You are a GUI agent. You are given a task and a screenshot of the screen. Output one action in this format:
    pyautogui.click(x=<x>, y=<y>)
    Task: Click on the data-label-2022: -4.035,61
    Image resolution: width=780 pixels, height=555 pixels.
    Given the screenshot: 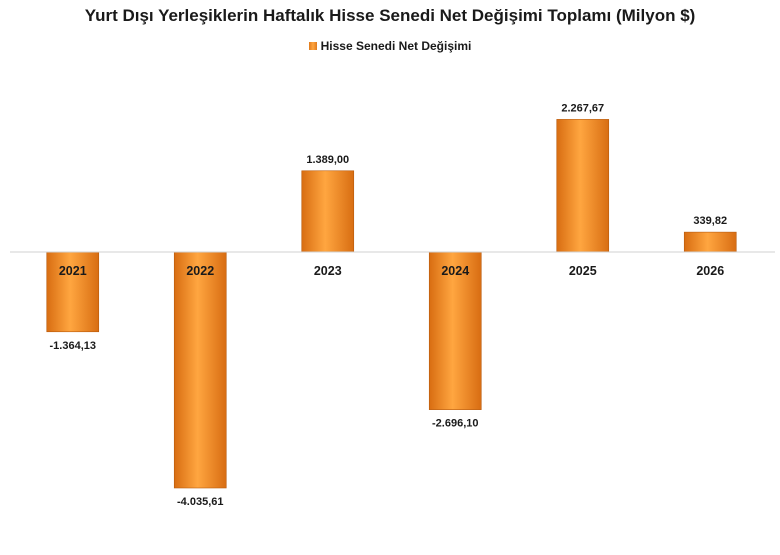 What is the action you would take?
    pyautogui.click(x=200, y=502)
    